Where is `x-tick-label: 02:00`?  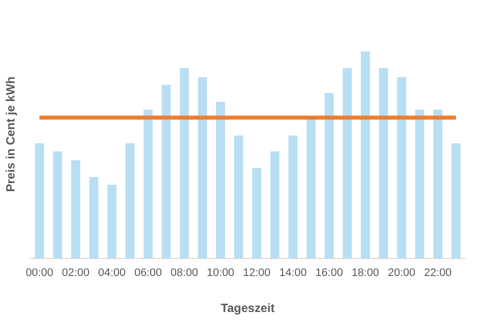 x-tick-label: 02:00 is located at coordinates (76, 273).